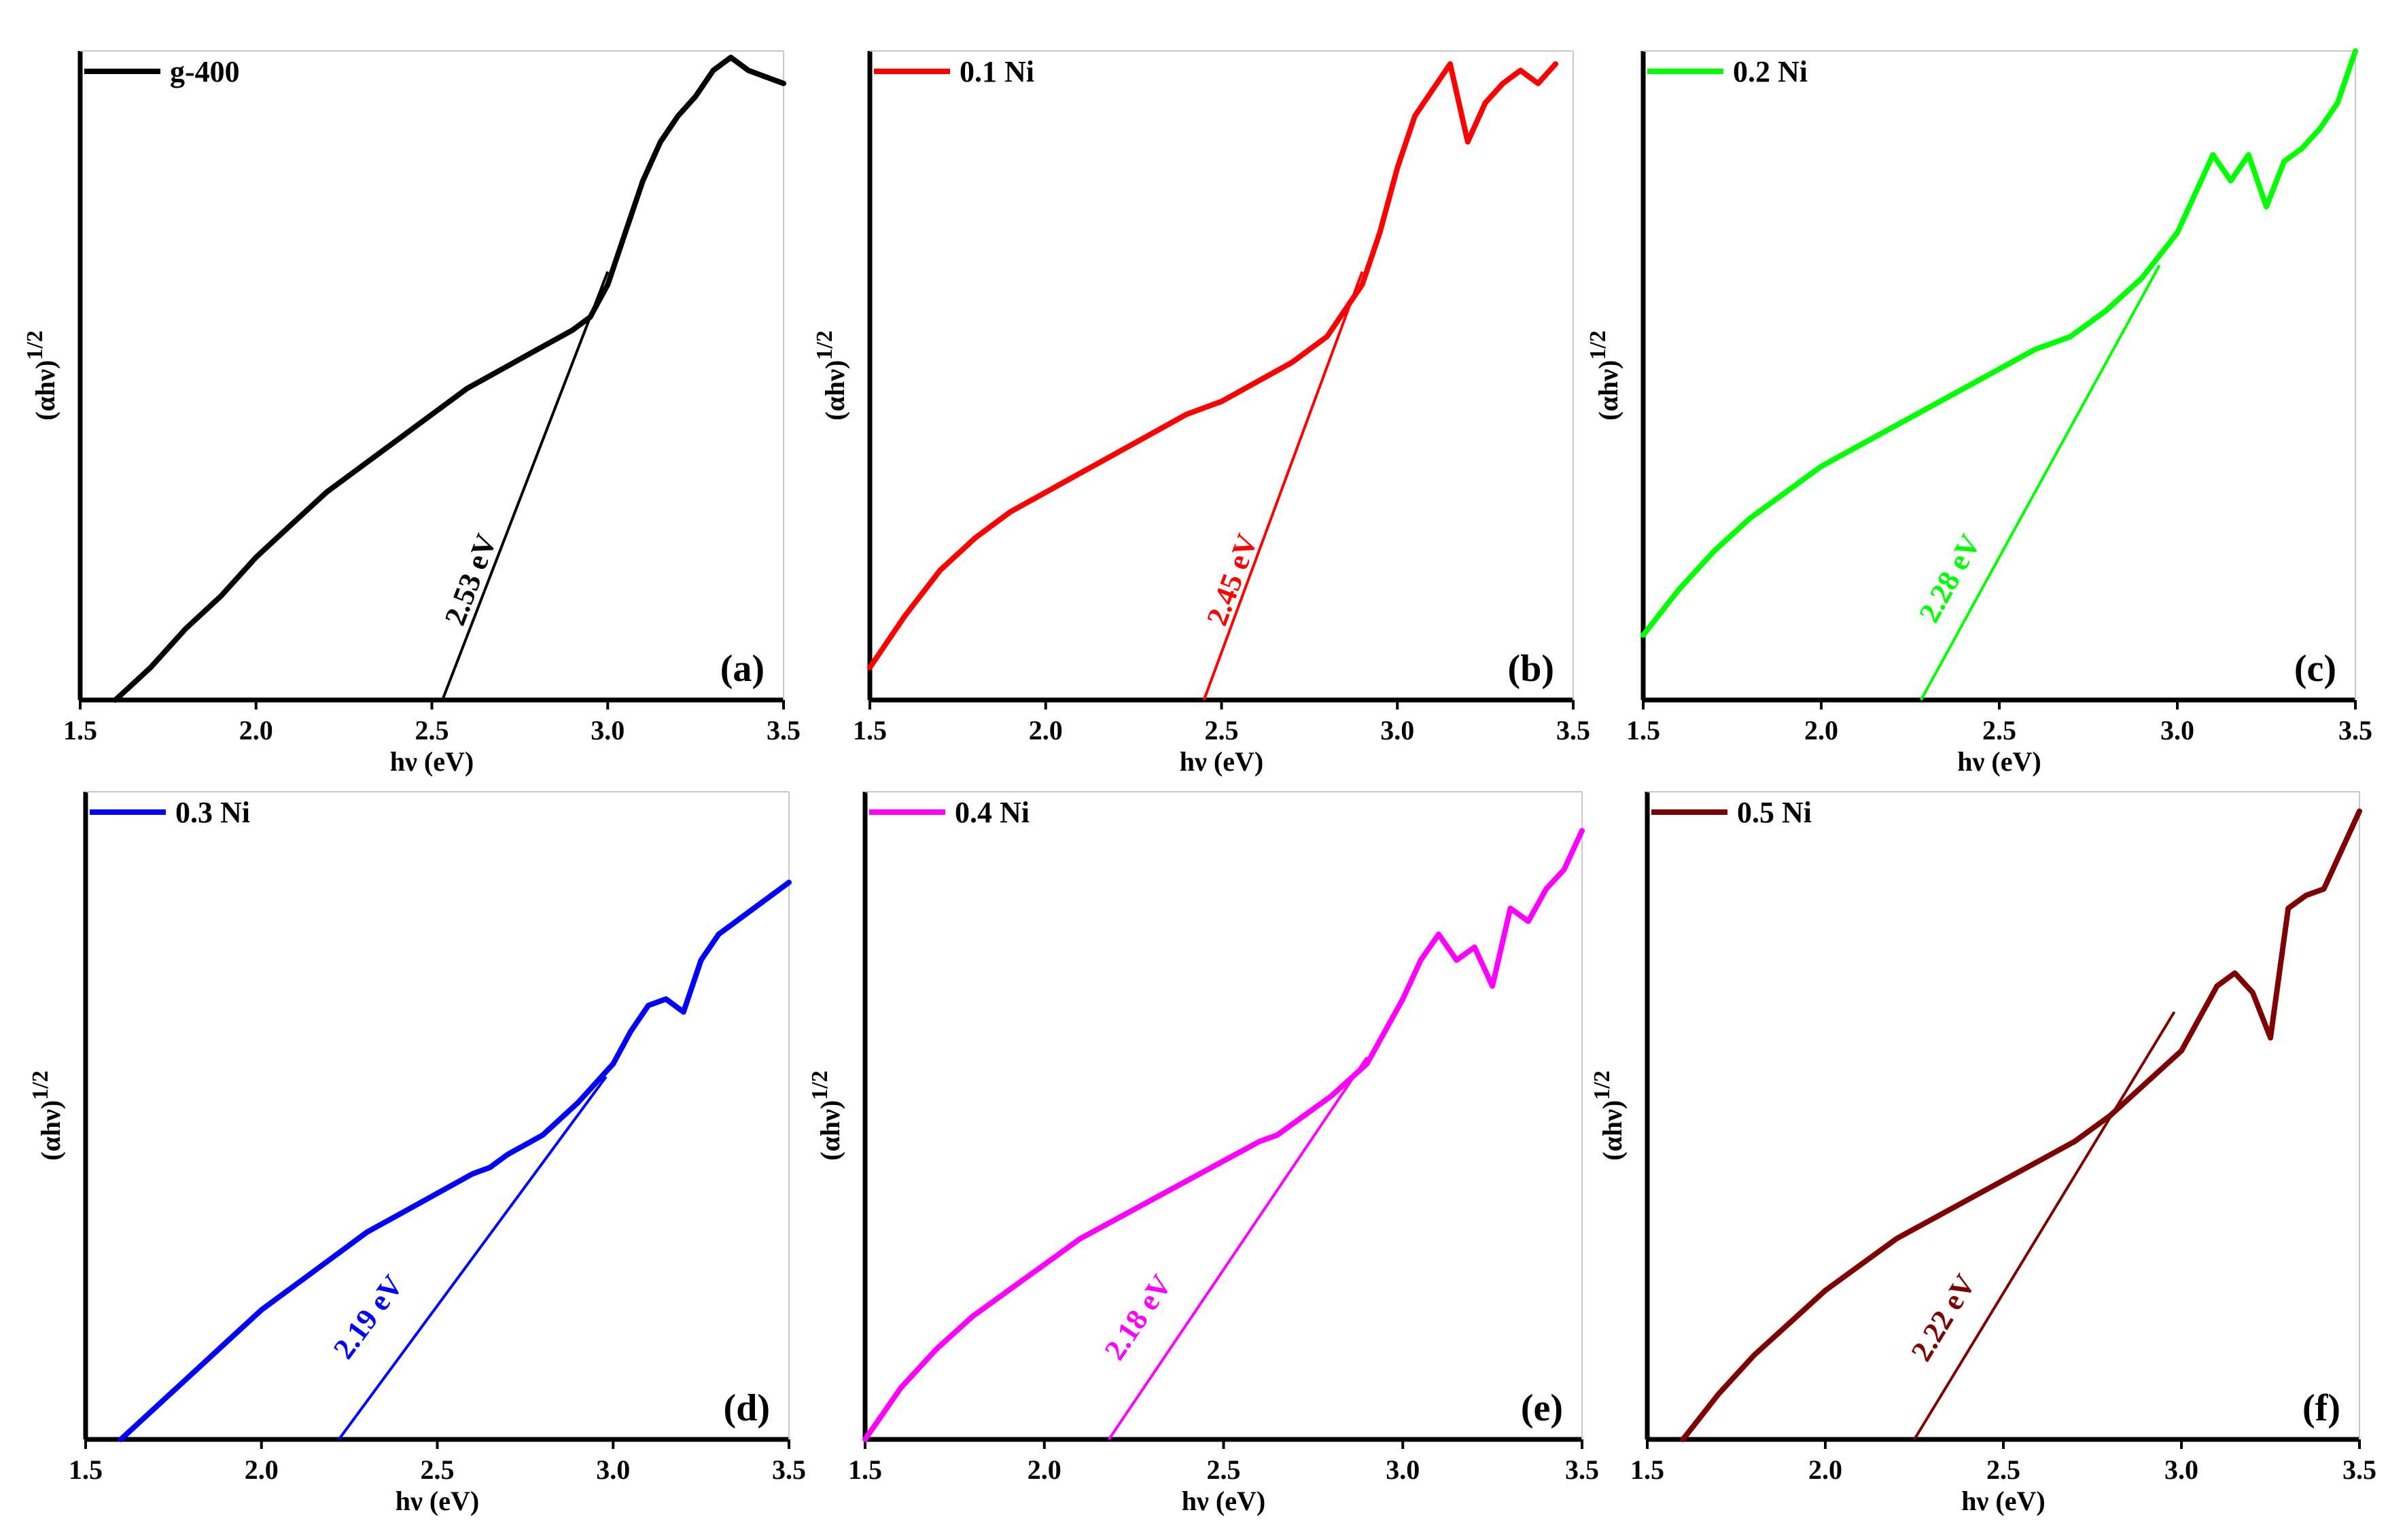  What do you see at coordinates (205, 72) in the screenshot?
I see `legend-label: g-400` at bounding box center [205, 72].